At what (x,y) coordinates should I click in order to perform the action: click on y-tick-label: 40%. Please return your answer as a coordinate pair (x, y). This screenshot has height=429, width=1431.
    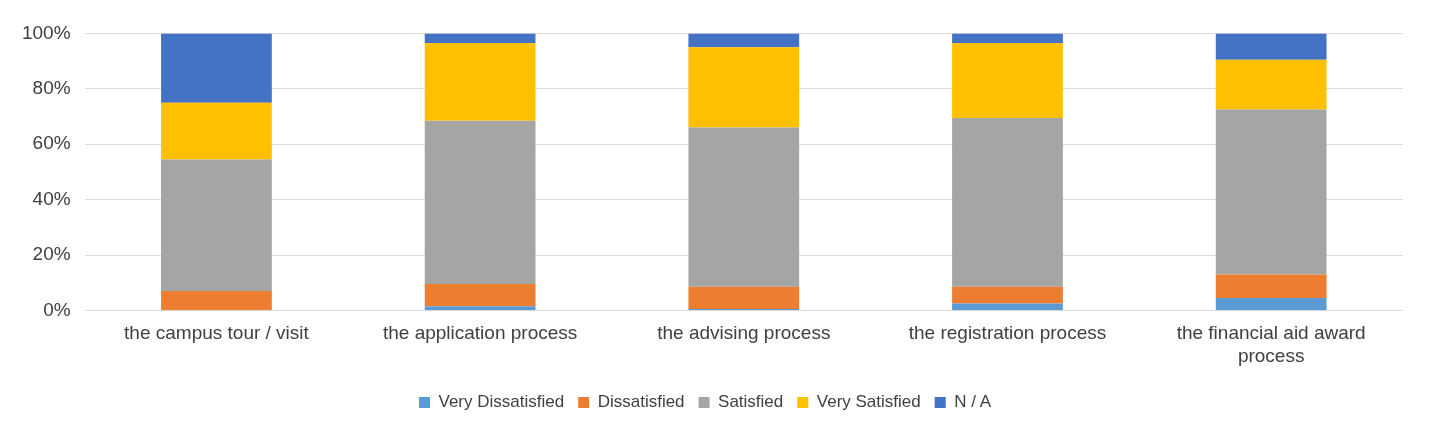
    Looking at the image, I should click on (51, 198).